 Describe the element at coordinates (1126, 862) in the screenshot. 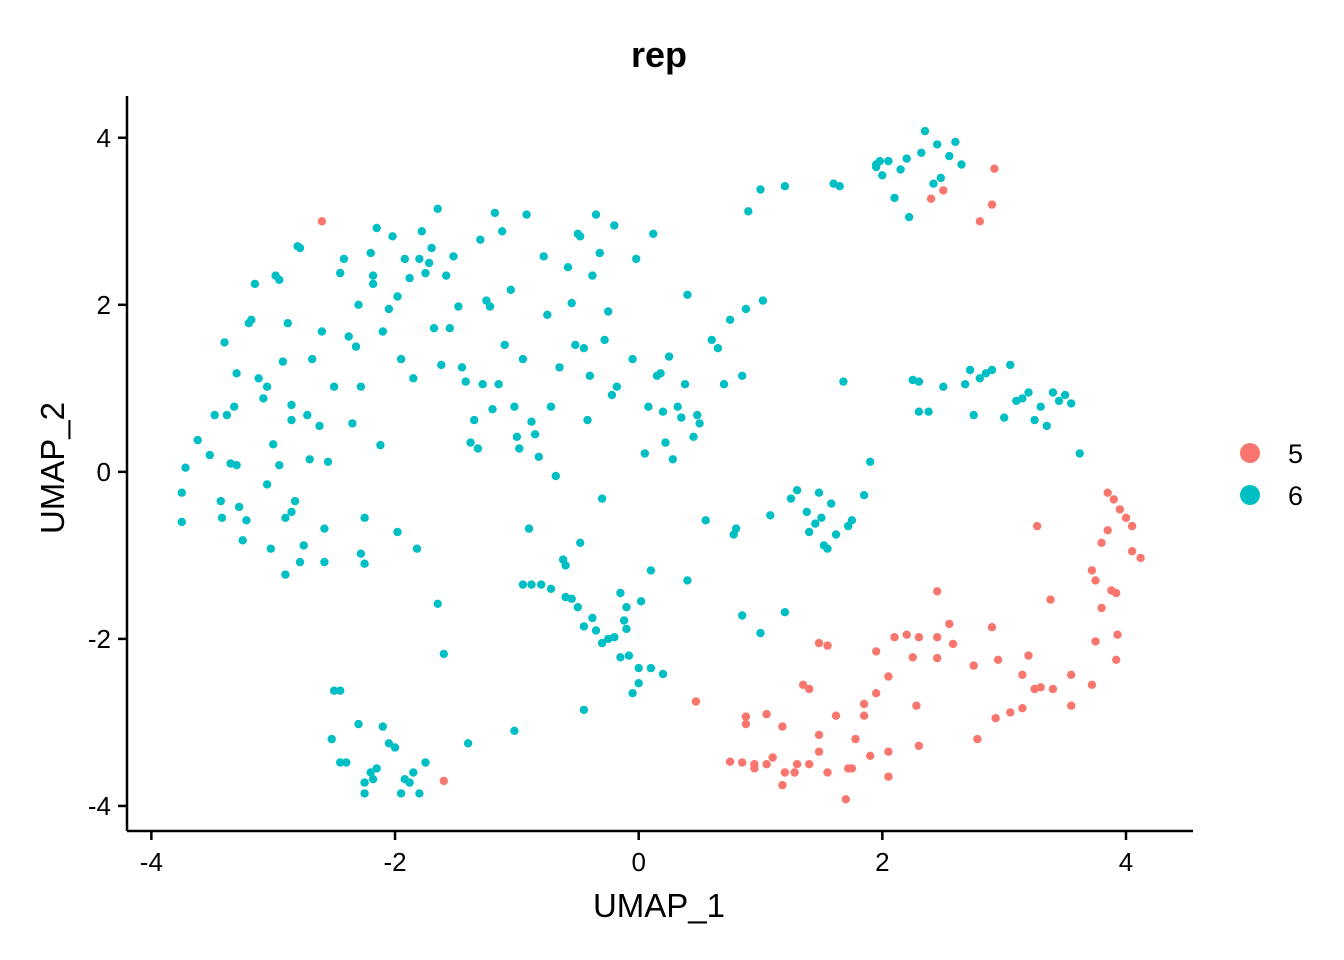

I see `x-tick-label: 4` at that location.